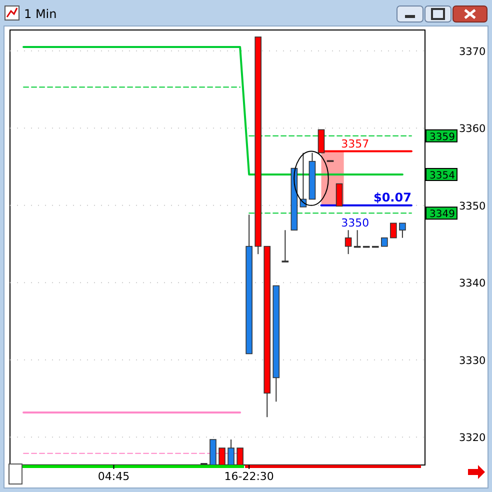 Image resolution: width=492 pixels, height=492 pixels. What do you see at coordinates (442, 176) in the screenshot?
I see `text: 3354` at bounding box center [442, 176].